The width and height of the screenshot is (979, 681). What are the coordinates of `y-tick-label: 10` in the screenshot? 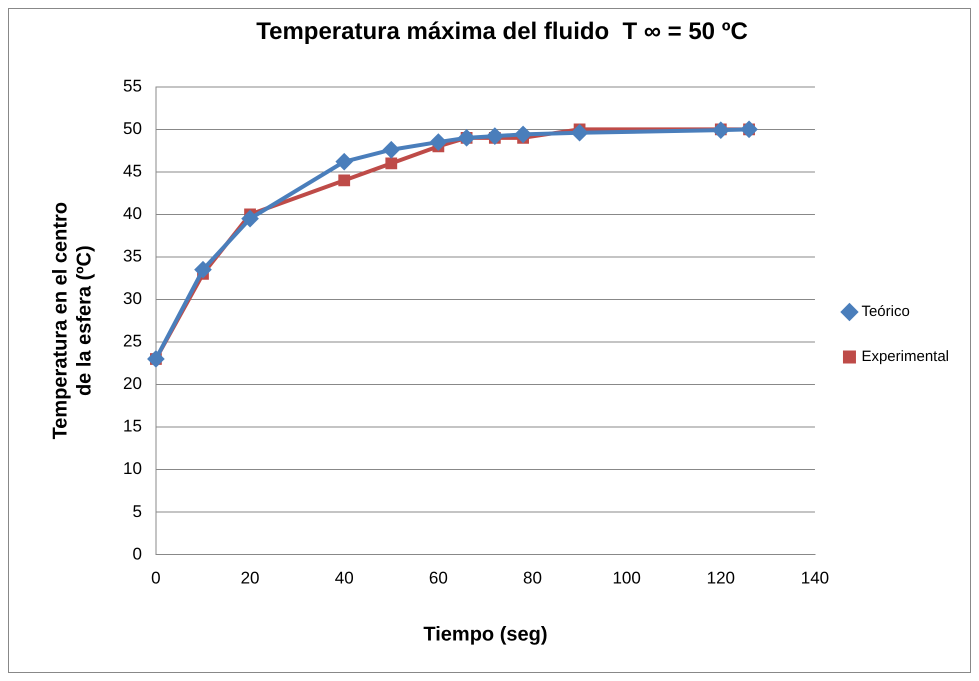 It's located at (132, 468).